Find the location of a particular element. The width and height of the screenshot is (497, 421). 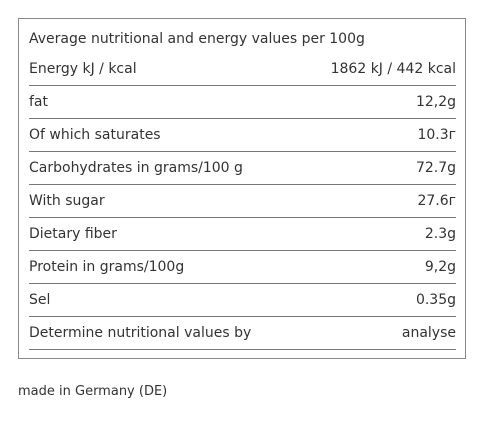

row-label: Of which saturates is located at coordinates (95, 135).